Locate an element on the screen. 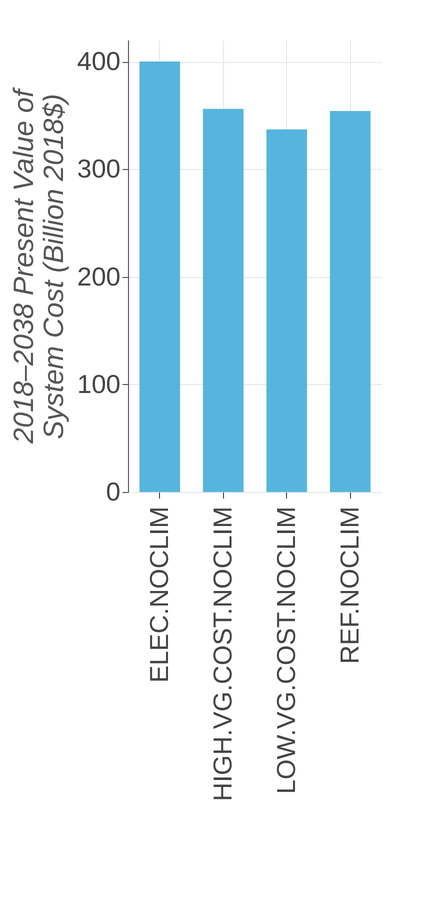  y-tick-label: 400 is located at coordinates (98, 61).